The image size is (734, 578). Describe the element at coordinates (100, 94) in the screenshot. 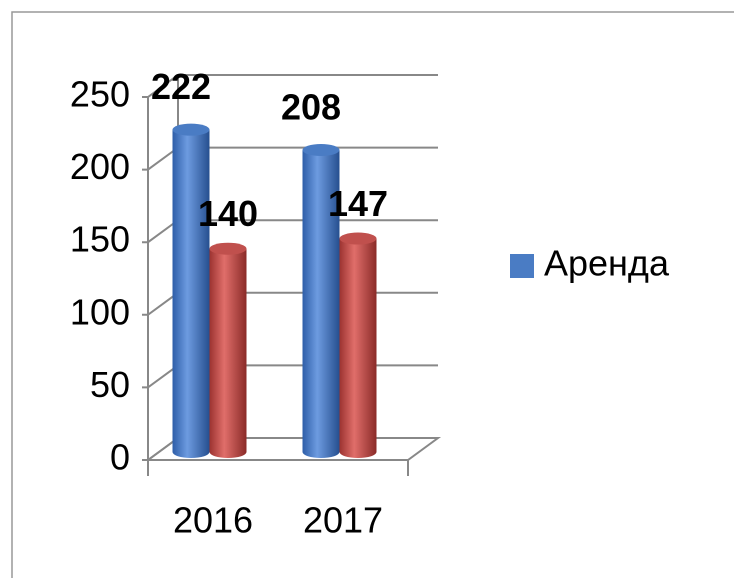

I see `y-tick-label: 250` at that location.